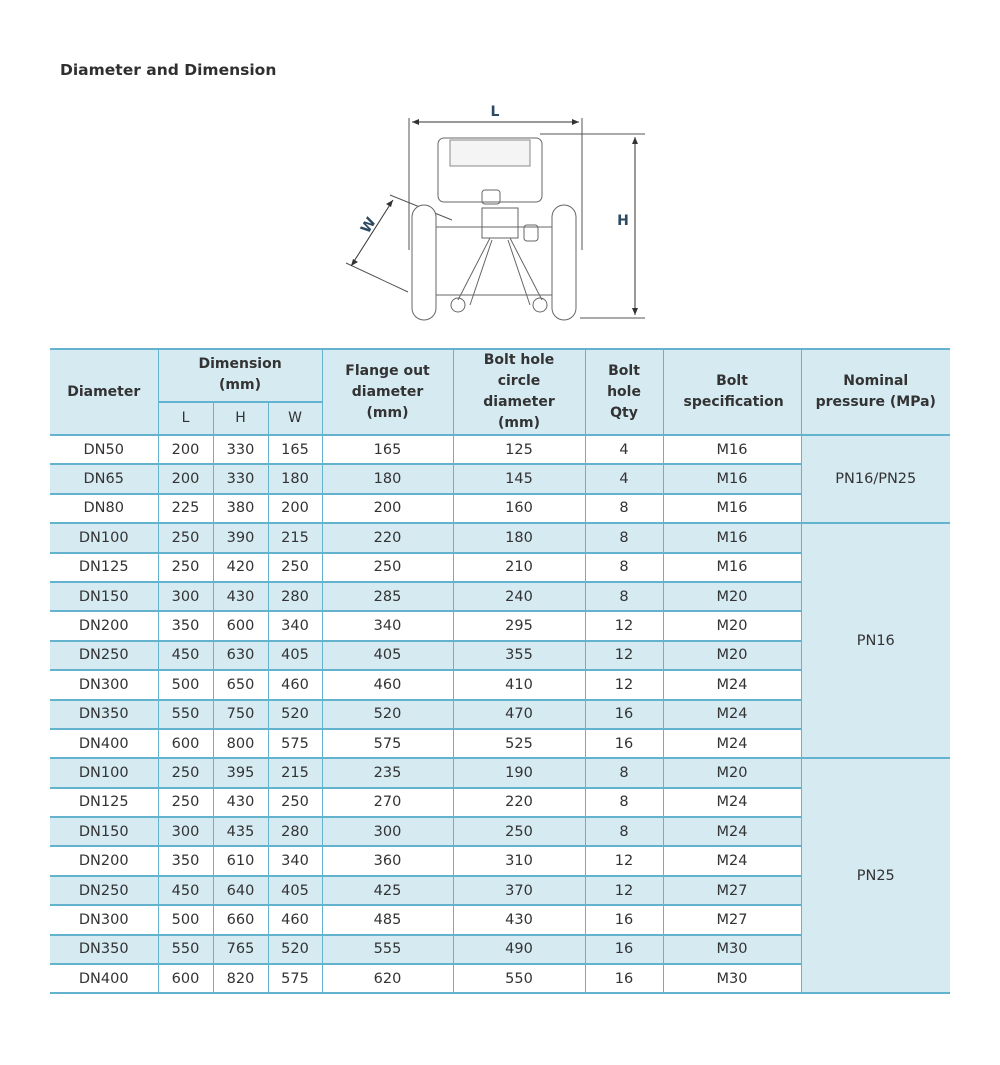 This screenshot has height=1065, width=1000. What do you see at coordinates (519, 949) in the screenshot?
I see `cell-bolt-circle: 490` at bounding box center [519, 949].